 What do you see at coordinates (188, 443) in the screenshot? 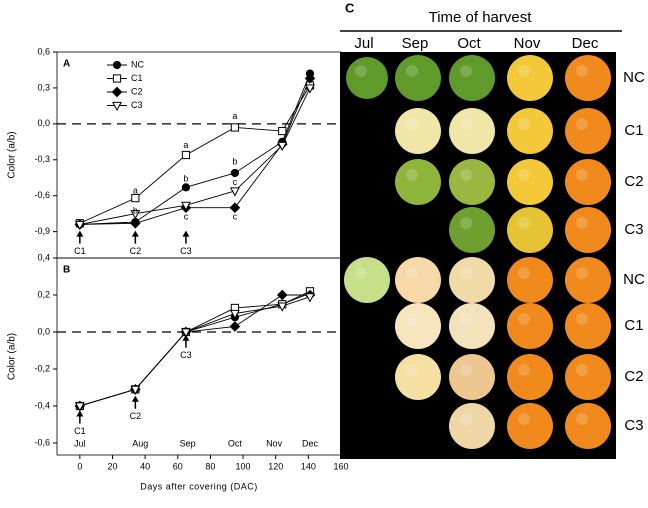
I see `month-label: Sep` at bounding box center [188, 443].